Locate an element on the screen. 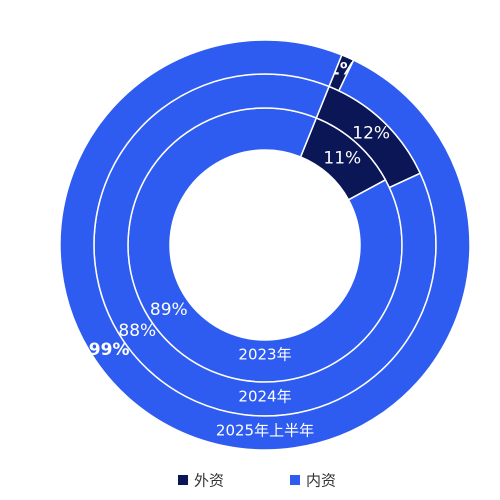  ring-label: 2024年 is located at coordinates (264, 397).